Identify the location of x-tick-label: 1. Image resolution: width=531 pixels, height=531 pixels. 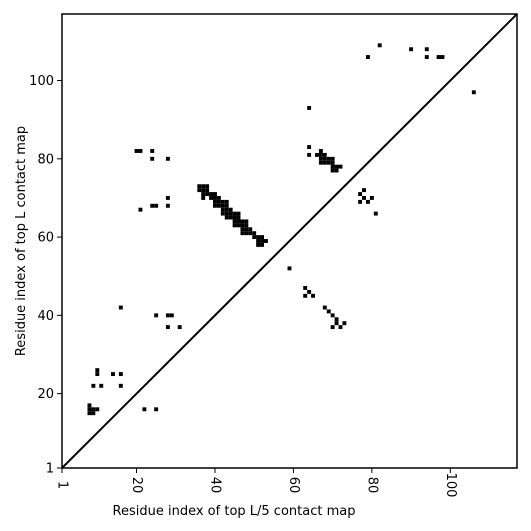
(62, 485).